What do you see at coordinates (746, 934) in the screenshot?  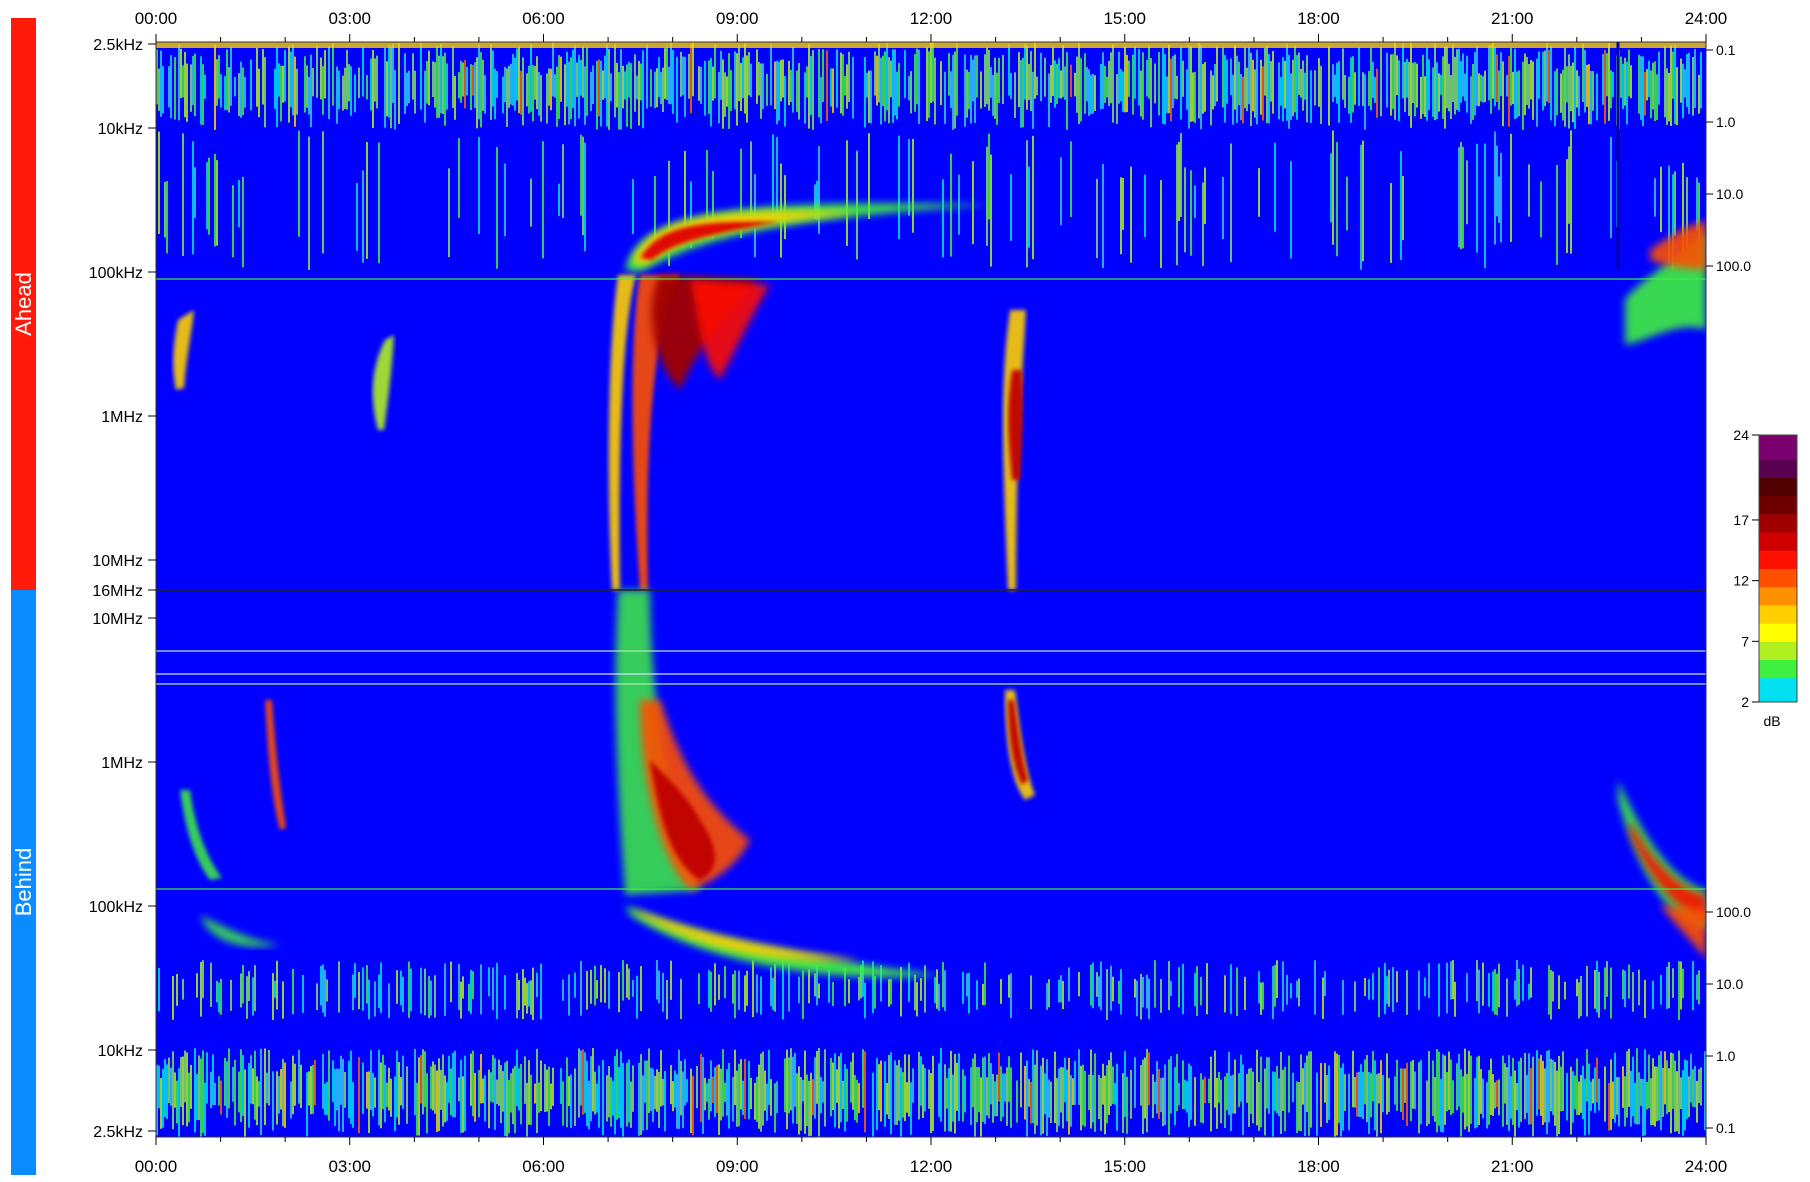 I see `cme-plume-behind-core` at bounding box center [746, 934].